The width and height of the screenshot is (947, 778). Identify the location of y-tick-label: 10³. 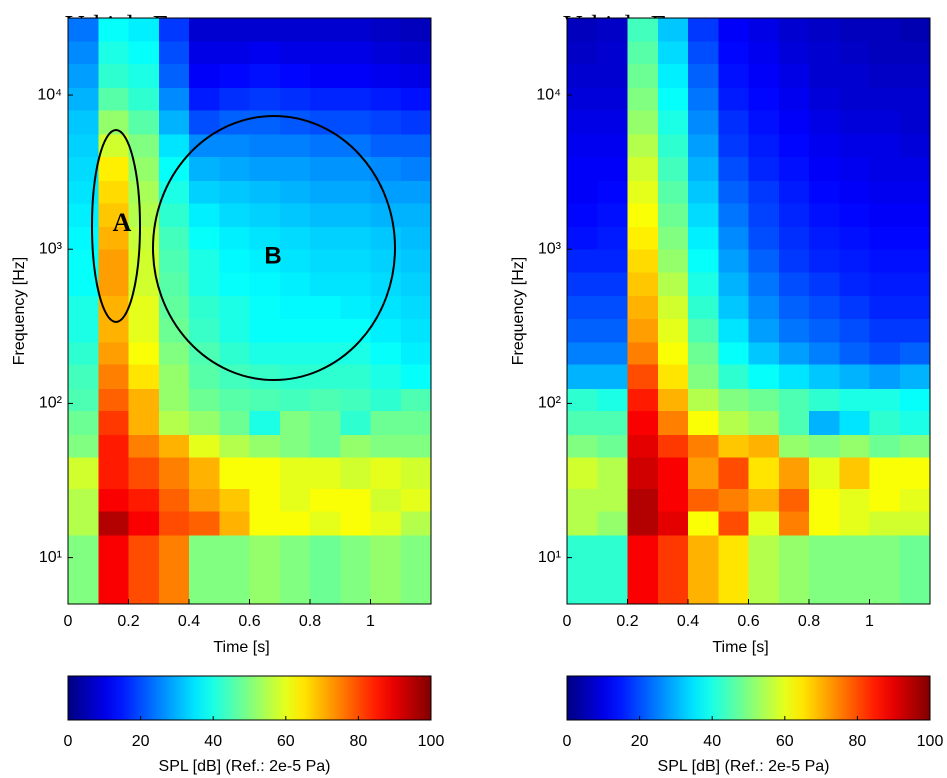
(51, 248).